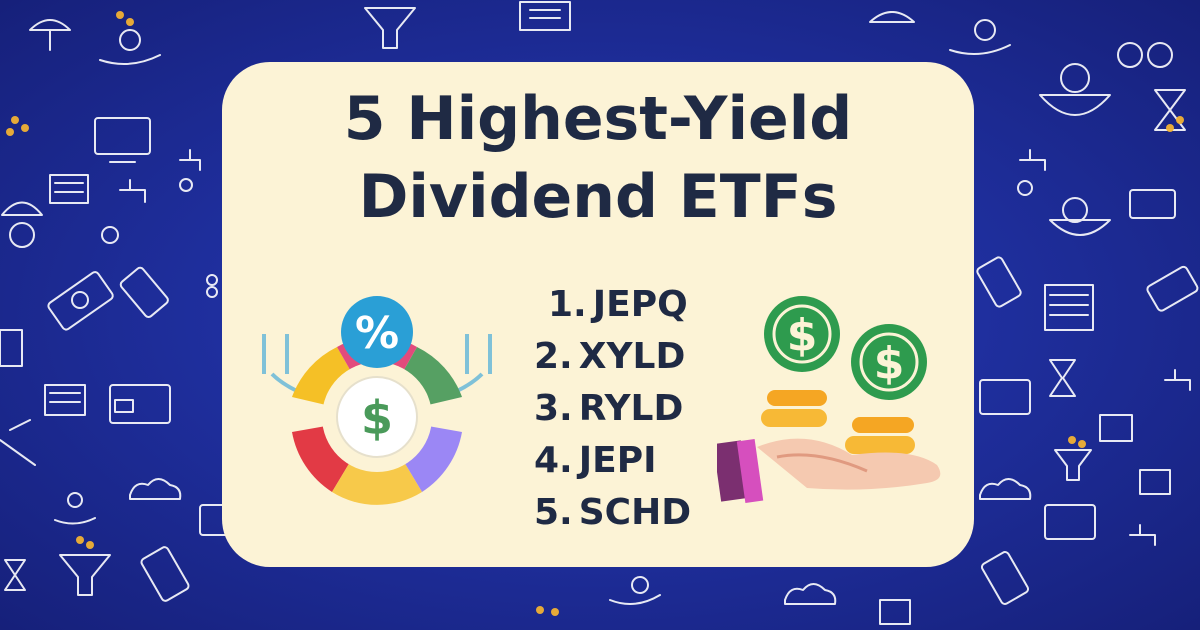 This screenshot has height=630, width=1200. Describe the element at coordinates (1145, 55) in the screenshot. I see `binoculars-icon` at that location.